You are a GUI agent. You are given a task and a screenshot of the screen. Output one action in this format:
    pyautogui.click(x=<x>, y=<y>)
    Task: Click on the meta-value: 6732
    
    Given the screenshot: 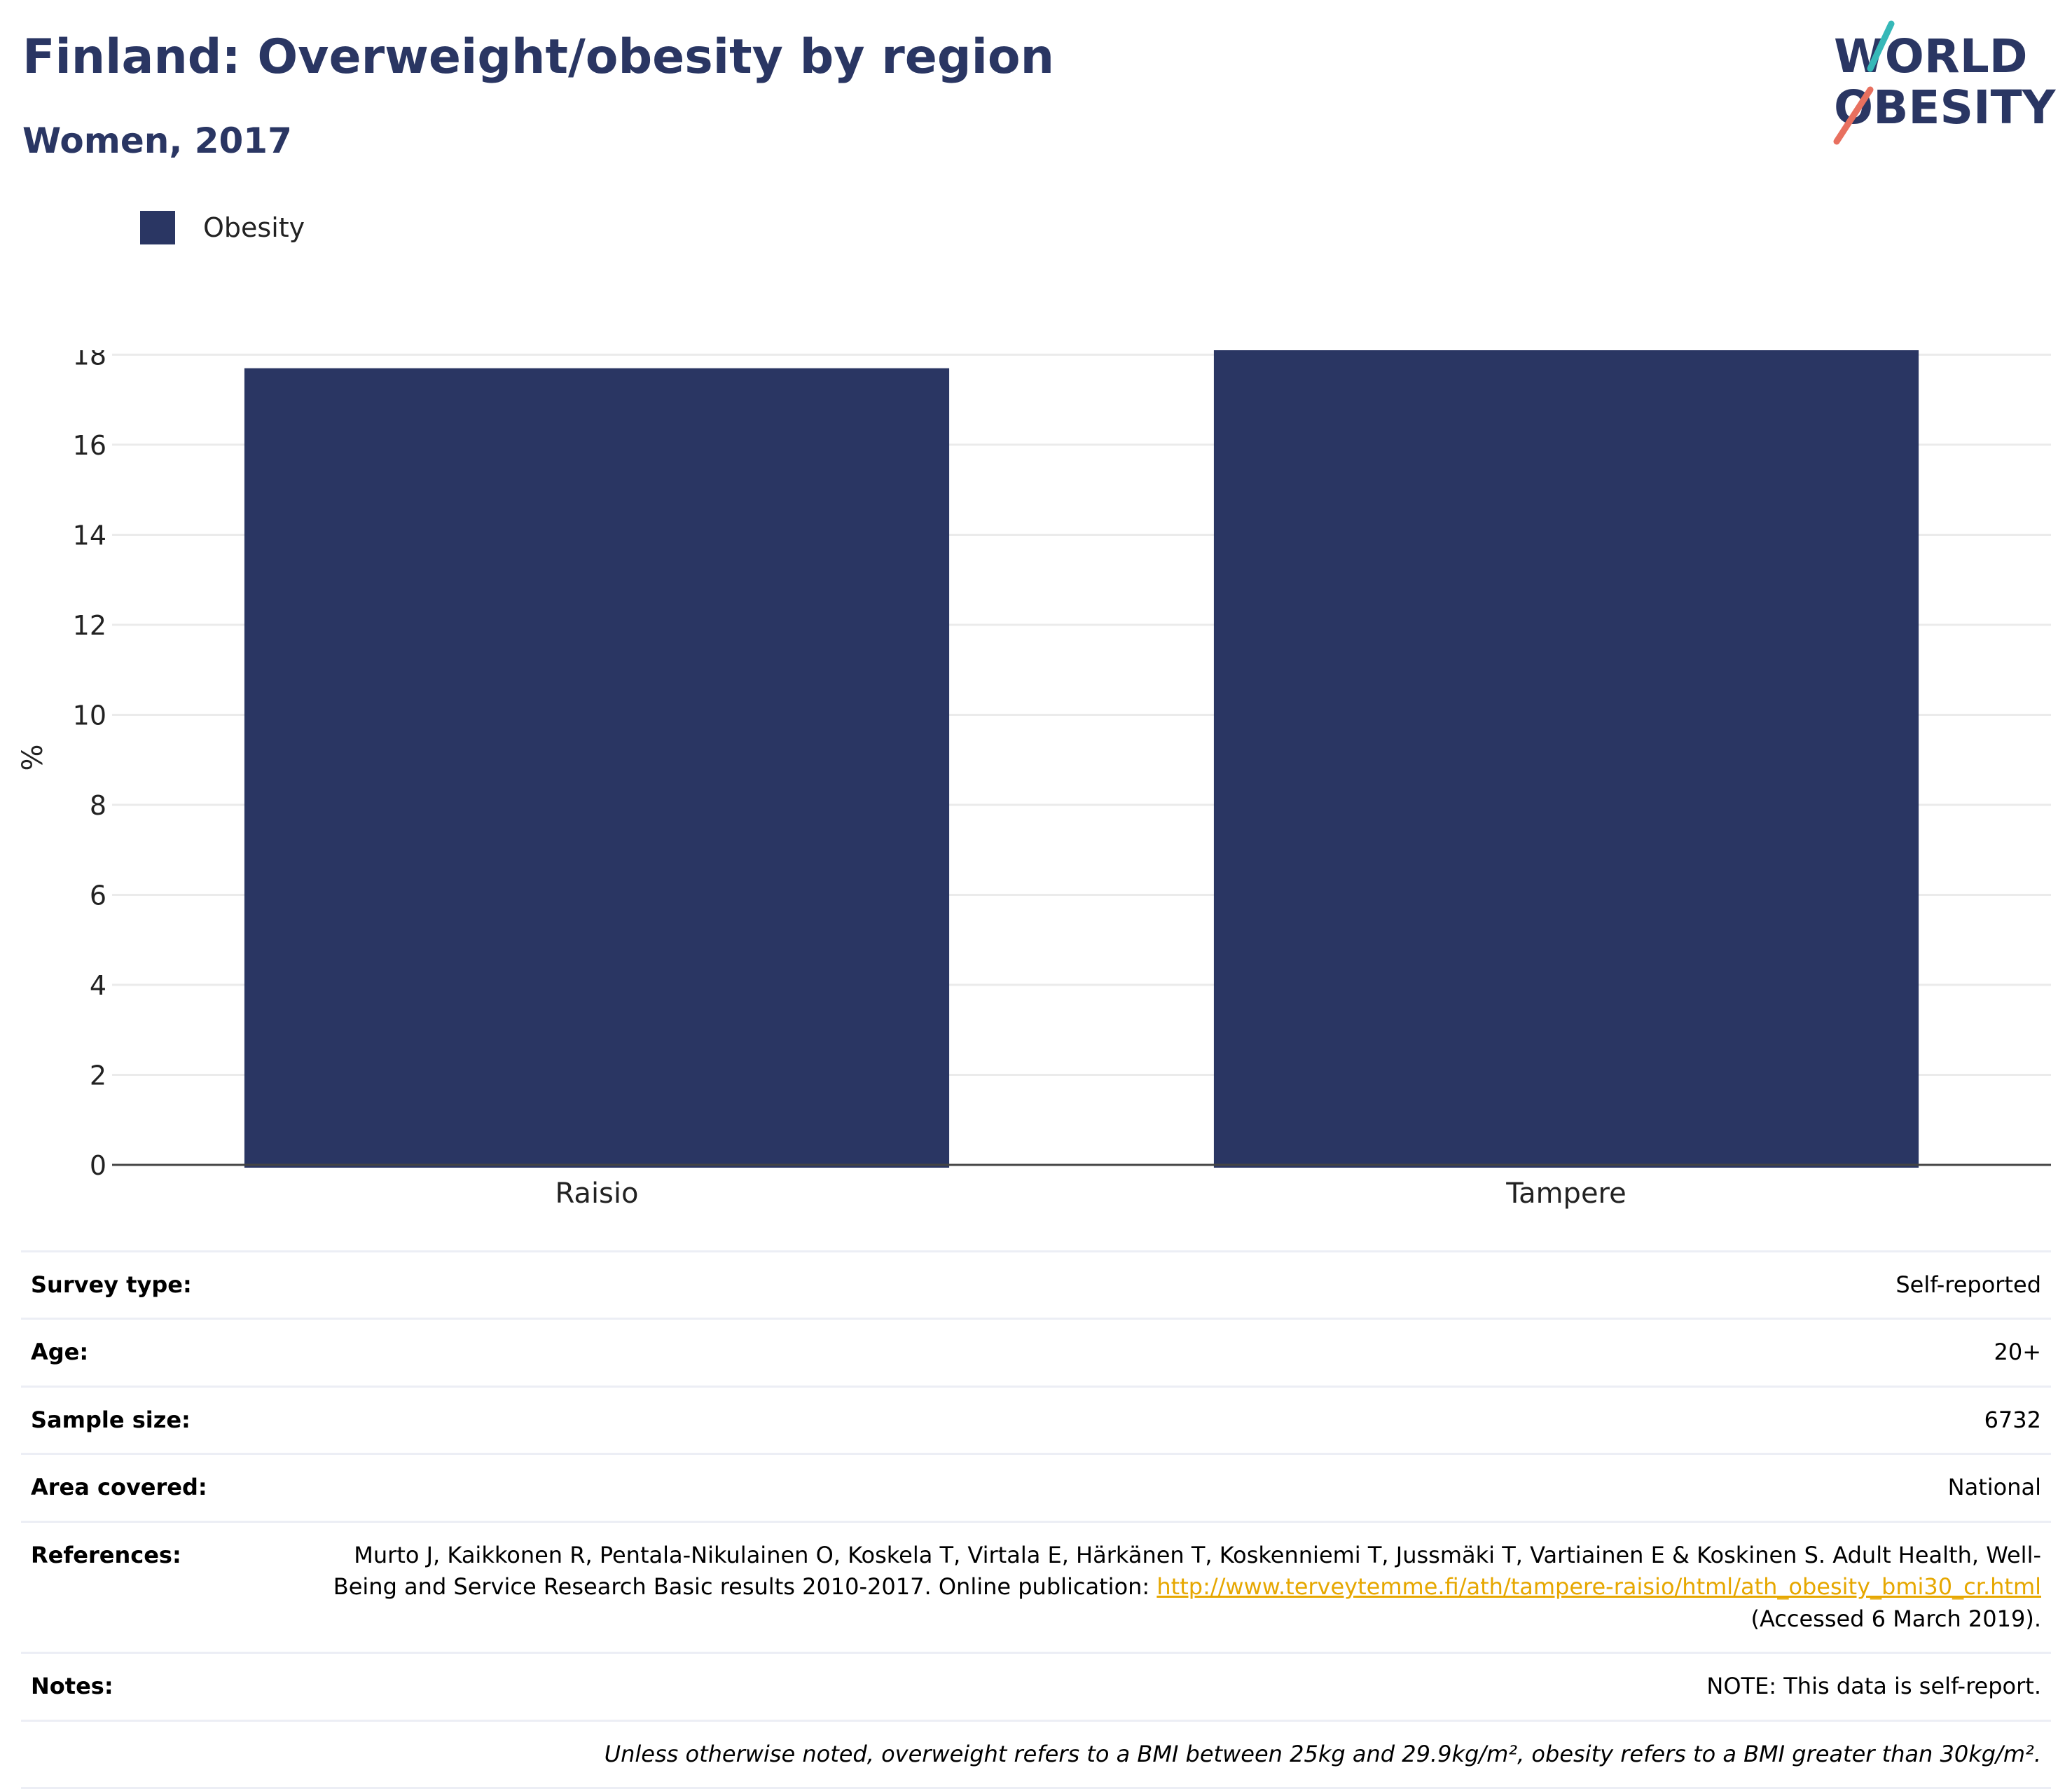 What is the action you would take?
    pyautogui.click(x=2013, y=1420)
    